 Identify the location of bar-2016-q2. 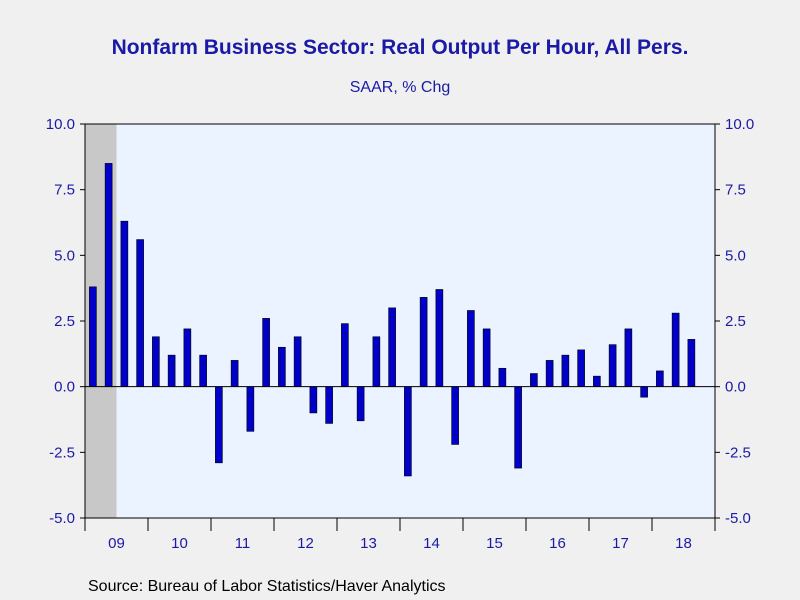
(549, 373).